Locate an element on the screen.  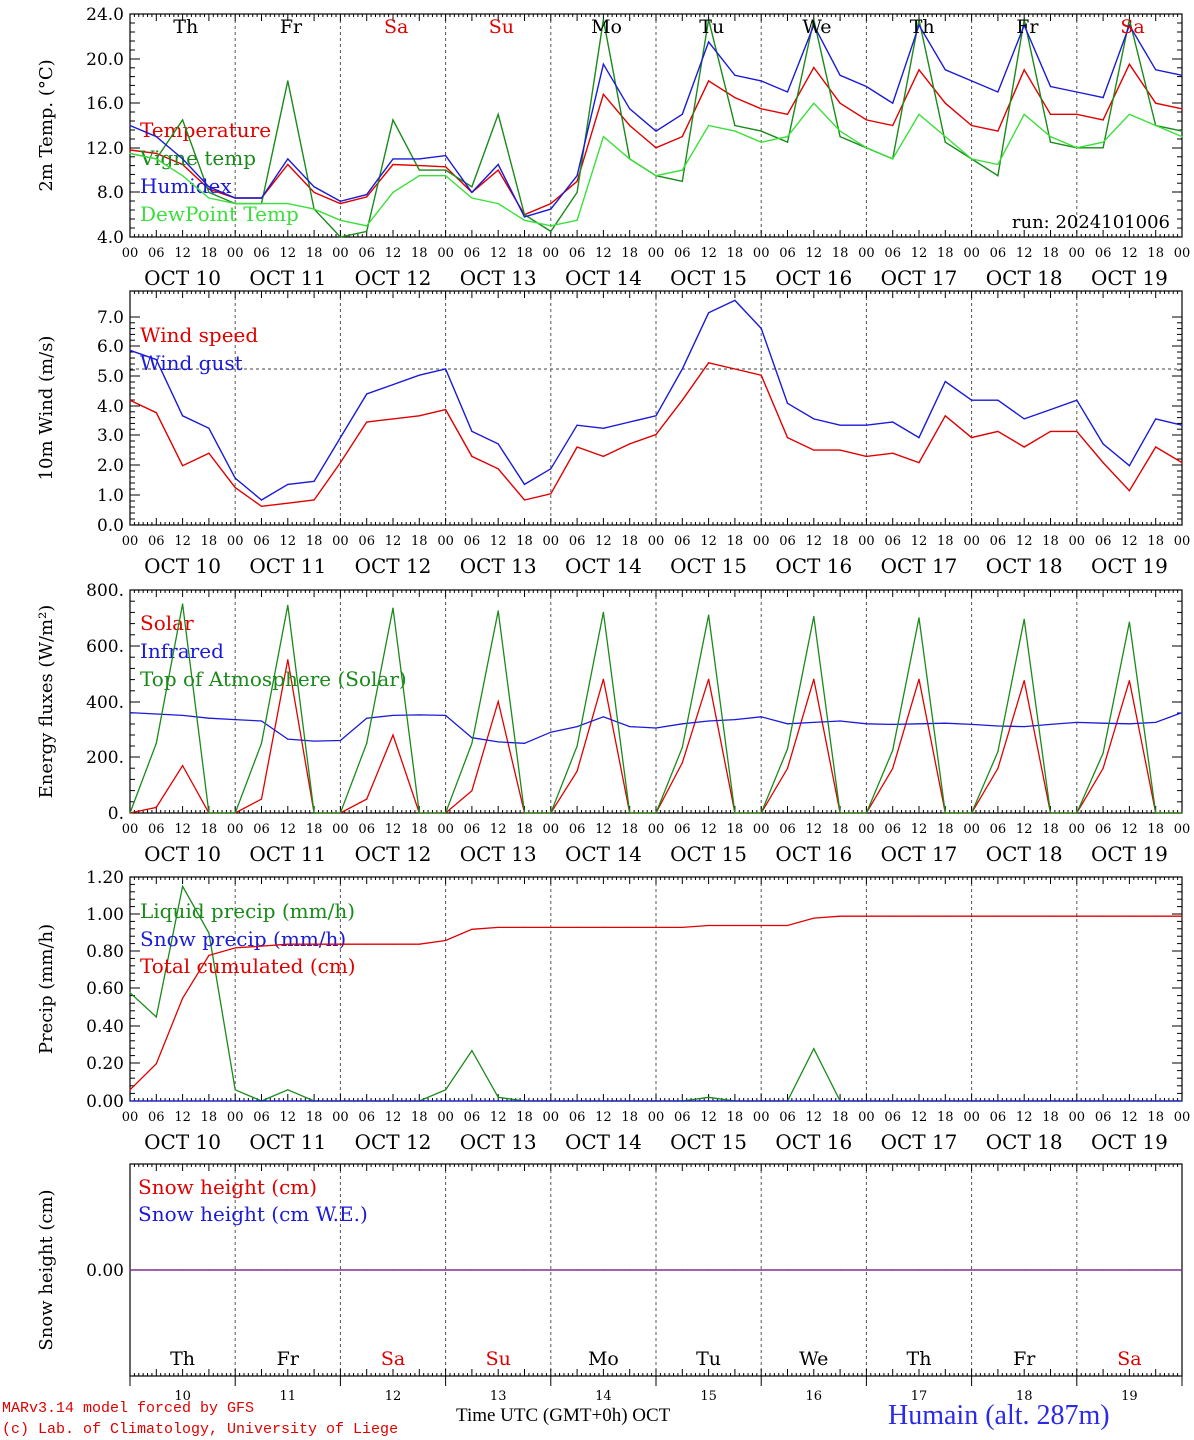
date-label: OCT 10 is located at coordinates (182, 1142).